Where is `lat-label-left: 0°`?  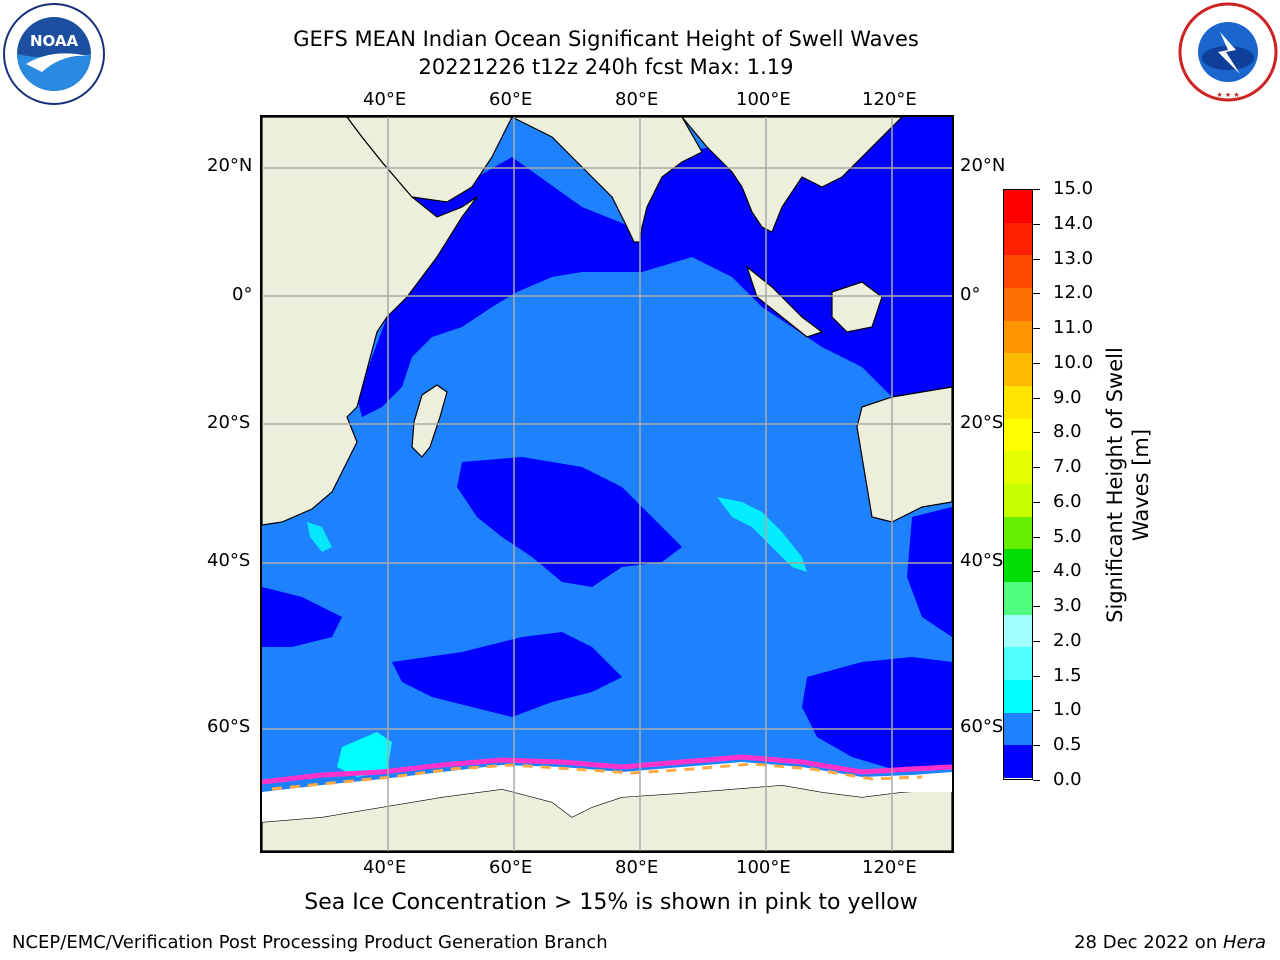
lat-label-left: 0° is located at coordinates (242, 294).